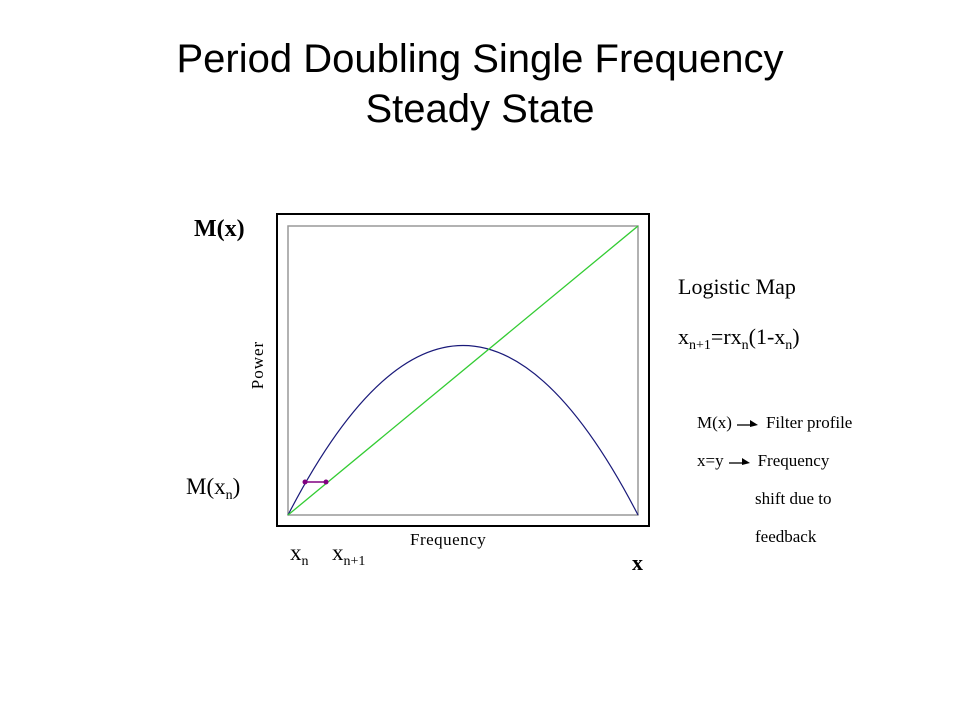 The image size is (960, 720). I want to click on eq-sub-n1: n+1, so click(700, 345).